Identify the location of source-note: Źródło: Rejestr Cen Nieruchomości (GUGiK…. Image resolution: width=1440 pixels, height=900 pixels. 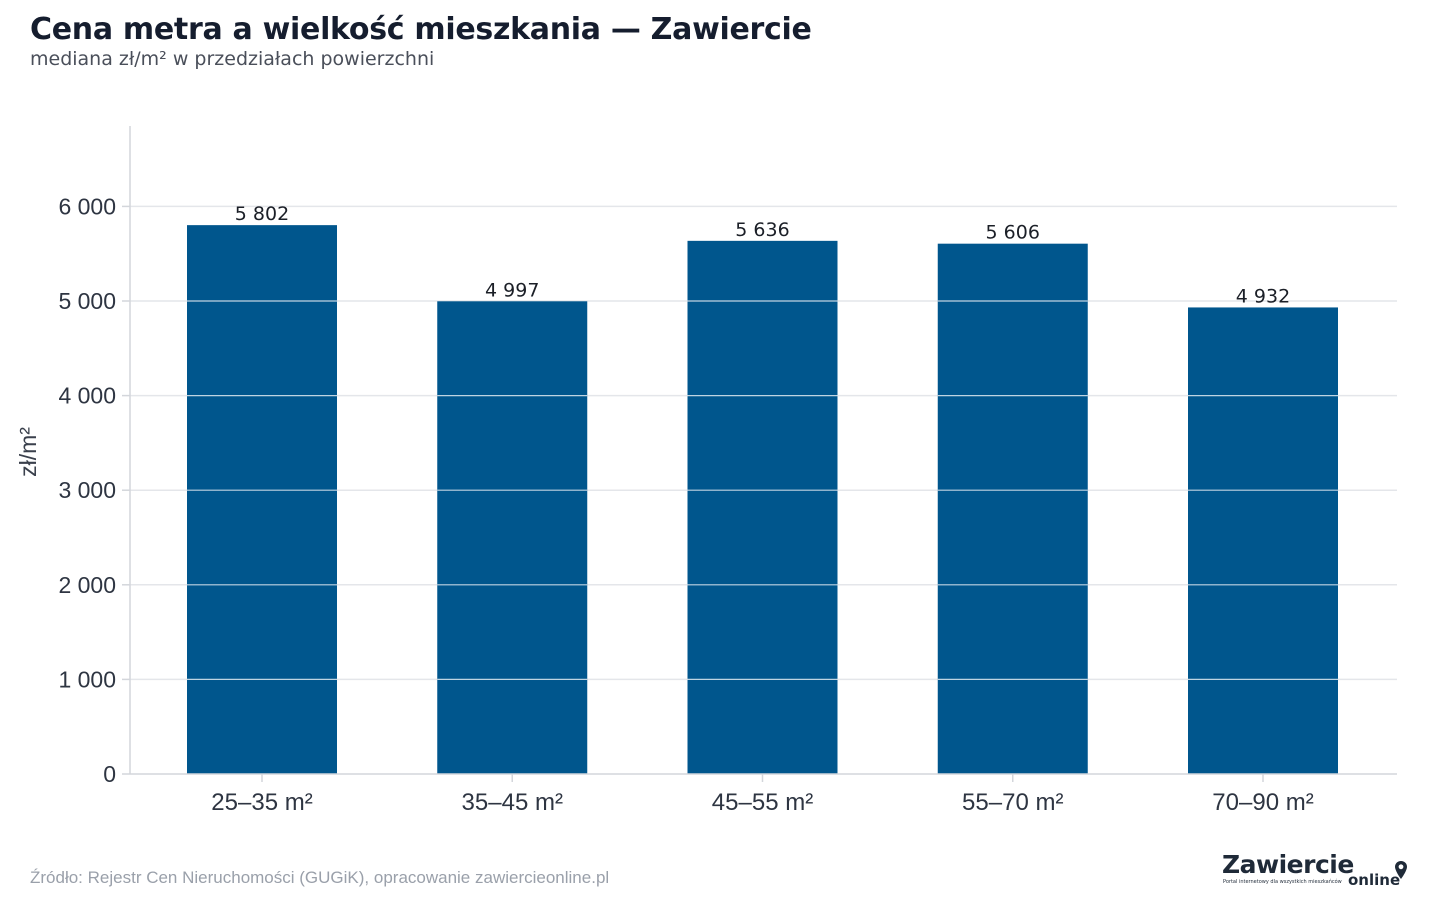
(320, 877).